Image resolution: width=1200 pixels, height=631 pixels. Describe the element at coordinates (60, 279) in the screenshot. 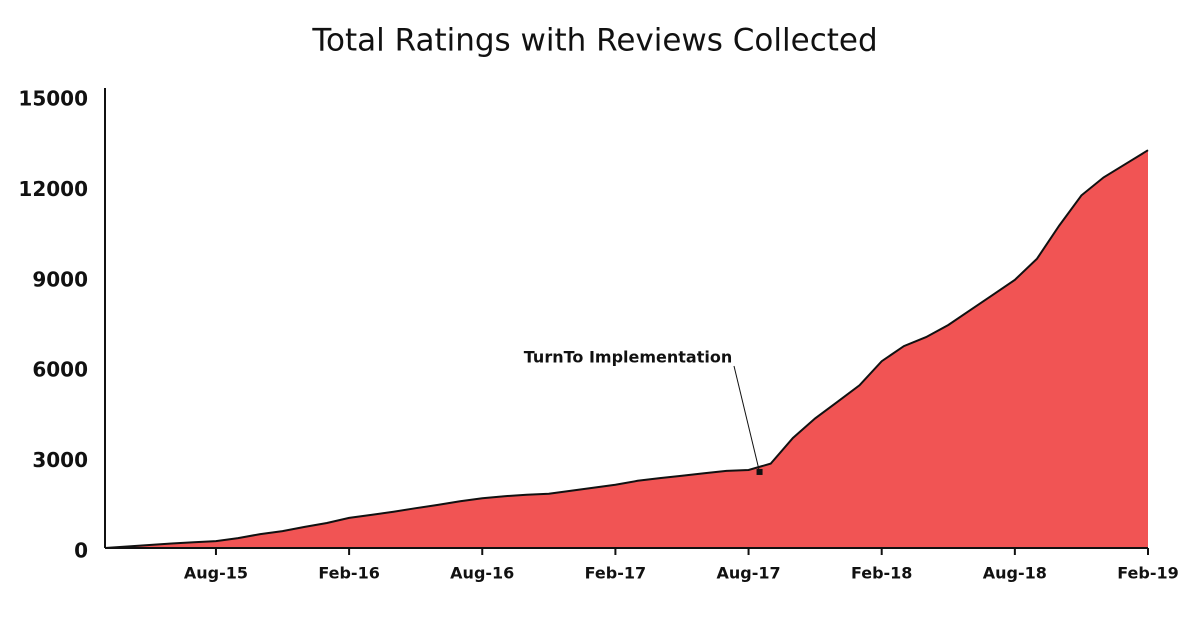

I see `y-tick-label: 9000` at that location.